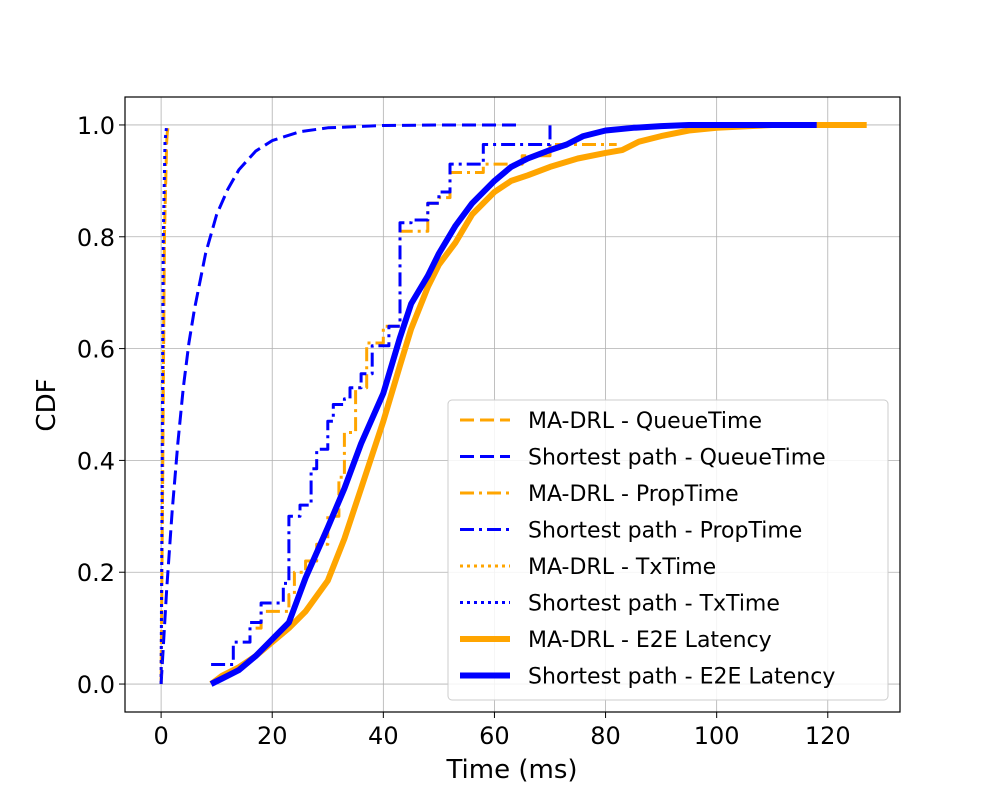 This screenshot has width=1000, height=800. Describe the element at coordinates (665, 531) in the screenshot. I see `legend-label-3: Shortest path - PropTime` at that location.